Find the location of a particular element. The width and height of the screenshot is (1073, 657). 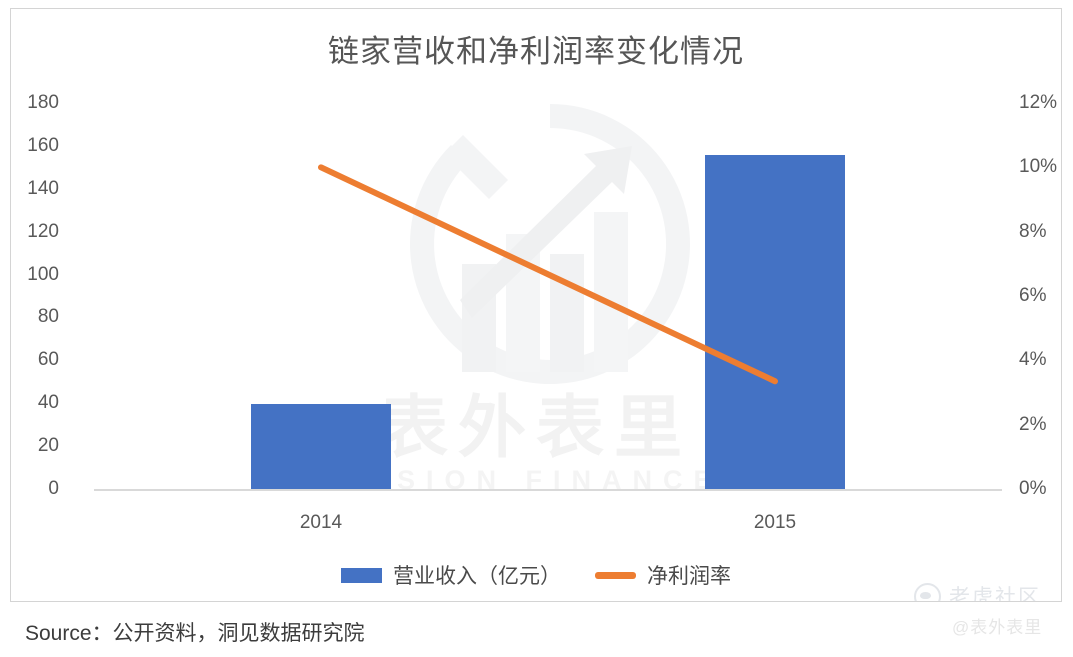

legend-item-net-margin: 净利润率 is located at coordinates (663, 575).